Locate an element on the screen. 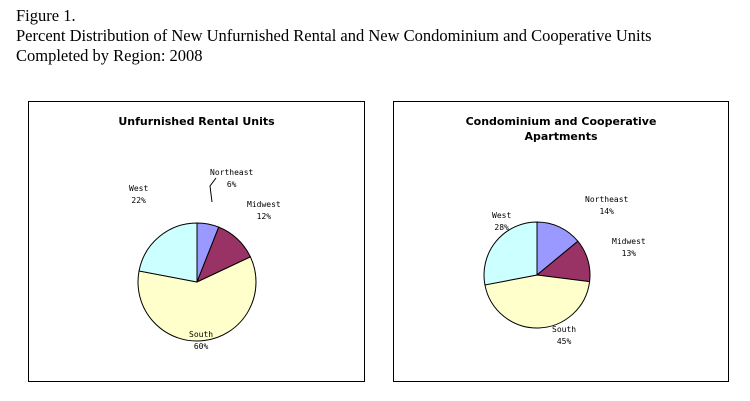 This screenshot has height=401, width=750. figure-label: Figure 1. is located at coordinates (46, 15).